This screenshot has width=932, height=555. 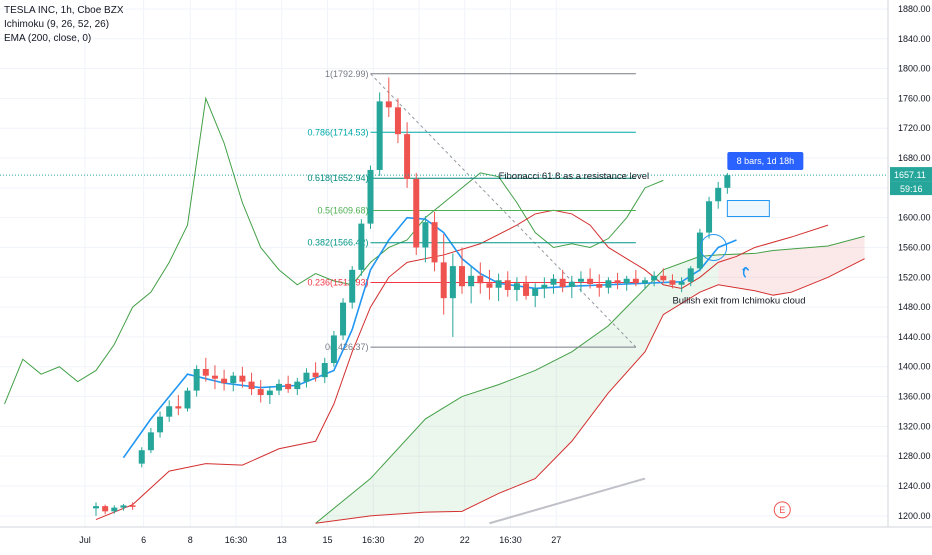 What do you see at coordinates (327, 540) in the screenshot?
I see `time-tick-label: 15` at bounding box center [327, 540].